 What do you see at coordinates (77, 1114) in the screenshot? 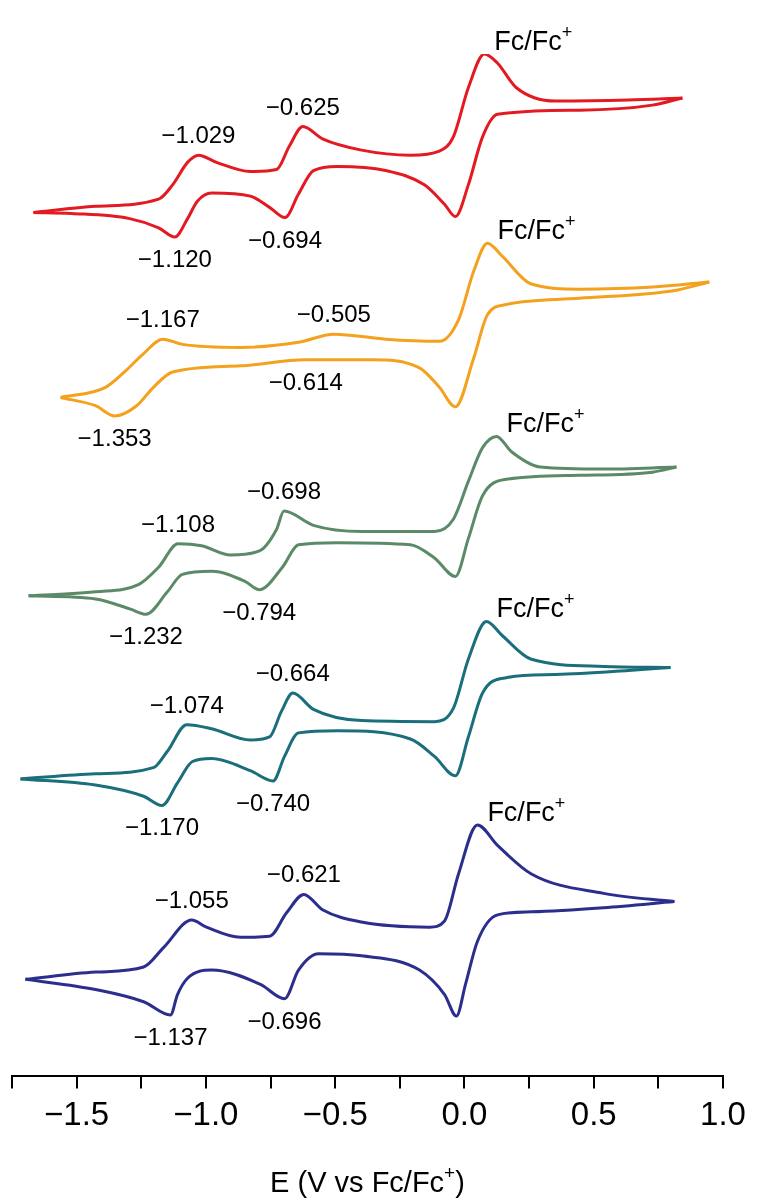
I see `x-tick-label: −1.5` at bounding box center [77, 1114].